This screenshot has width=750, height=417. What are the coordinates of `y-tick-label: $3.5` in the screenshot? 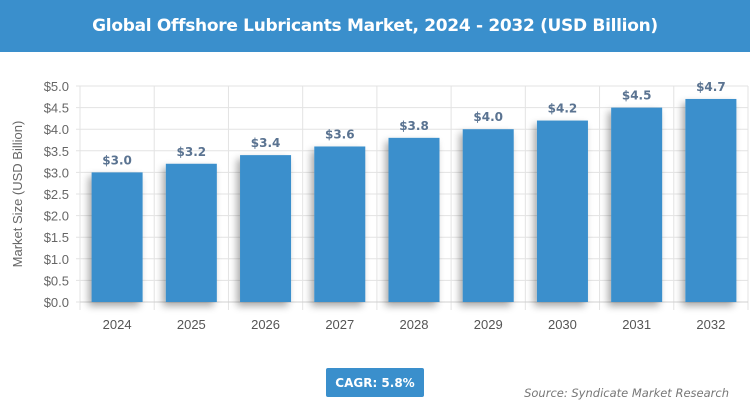 It's located at (56, 151).